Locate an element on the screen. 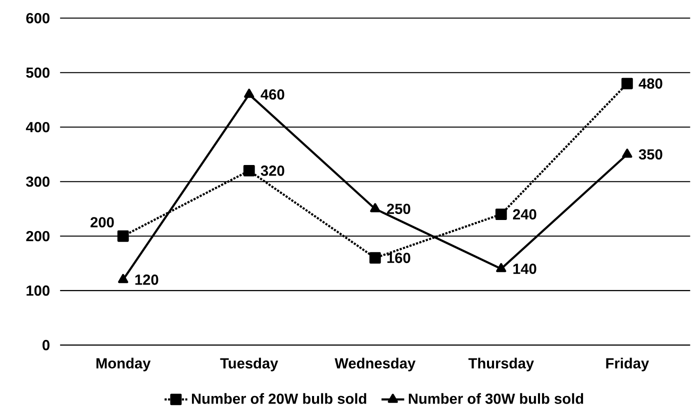 The image size is (700, 420). y-tick-label: 0 is located at coordinates (46, 345).